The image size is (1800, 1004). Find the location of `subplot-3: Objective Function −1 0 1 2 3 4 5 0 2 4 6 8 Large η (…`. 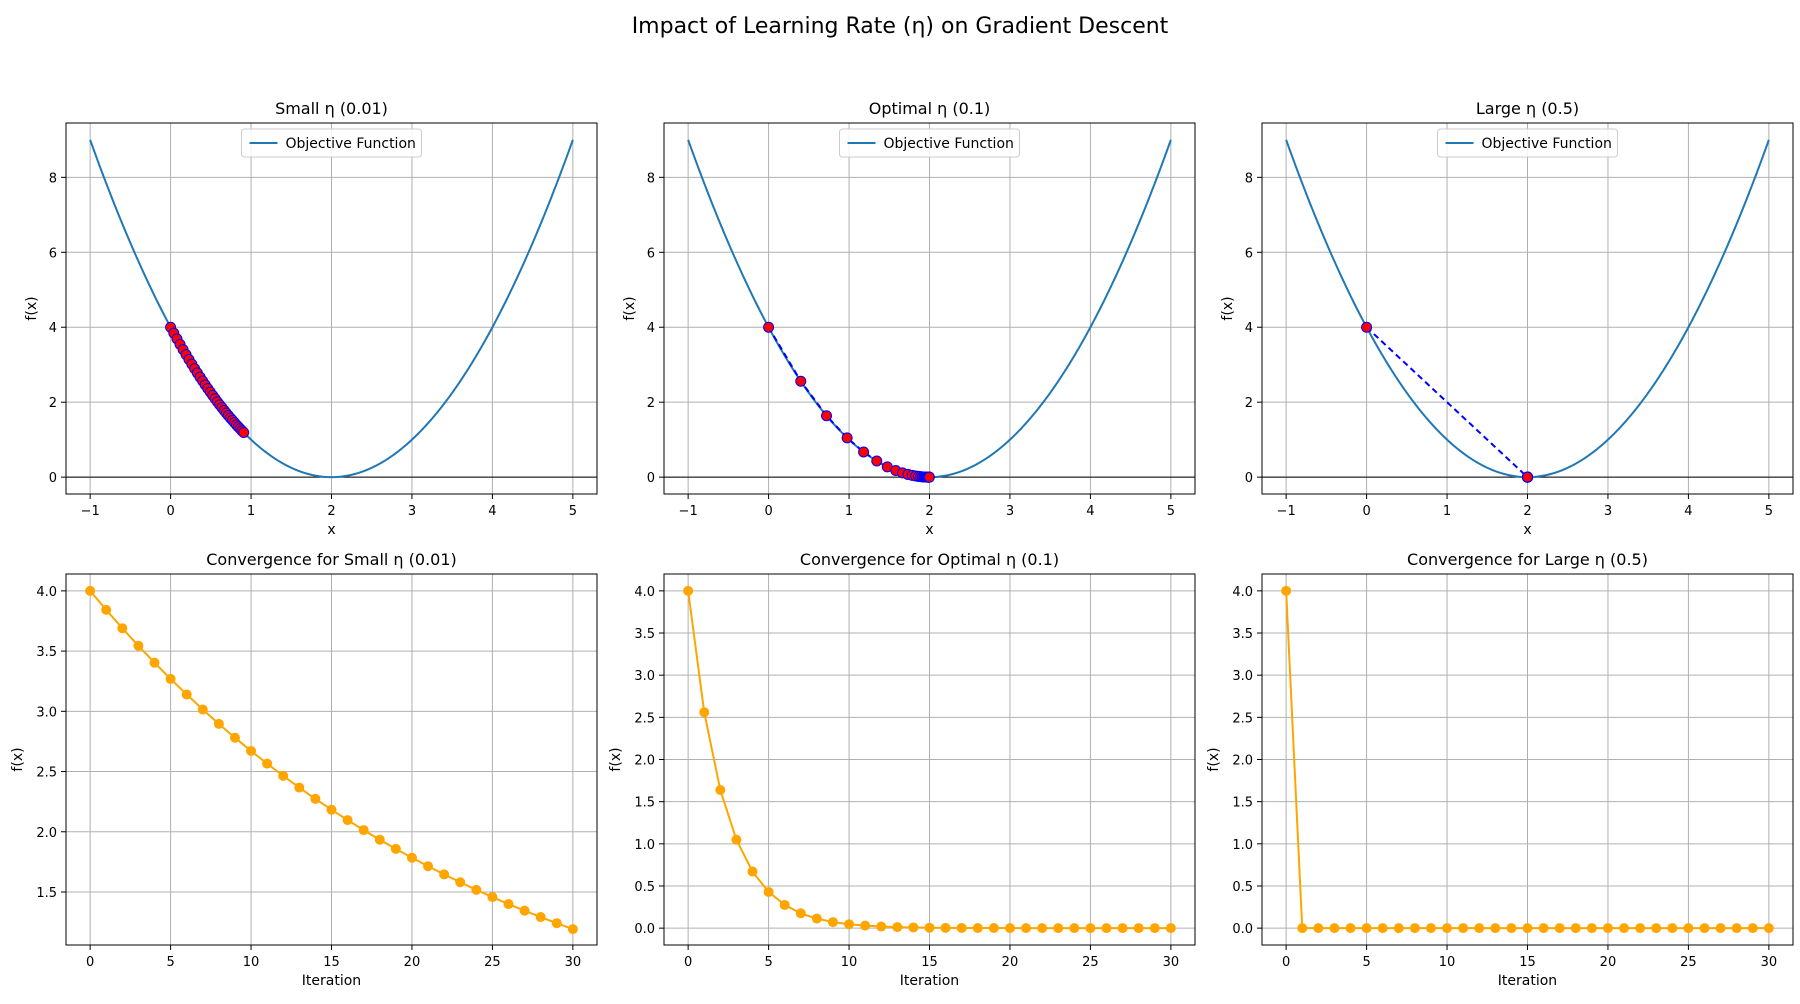

subplot-3: Objective Function −1 0 1 2 3 4 5 0 2 4 6 8 Large η (… is located at coordinates (1507, 318).